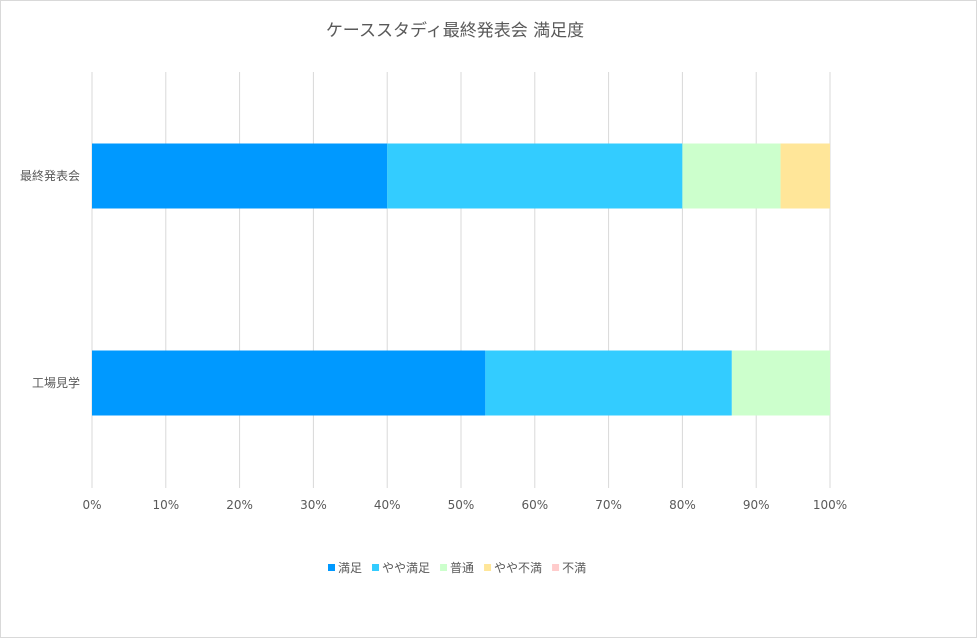 This screenshot has width=977, height=638. Describe the element at coordinates (387, 505) in the screenshot. I see `x-tick-label: 40%` at that location.